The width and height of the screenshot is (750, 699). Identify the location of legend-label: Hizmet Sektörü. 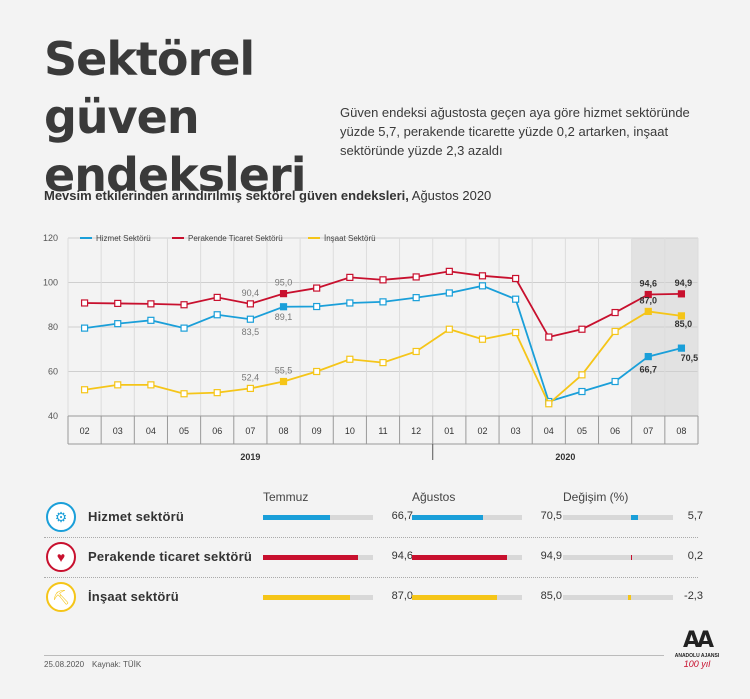
(123, 238).